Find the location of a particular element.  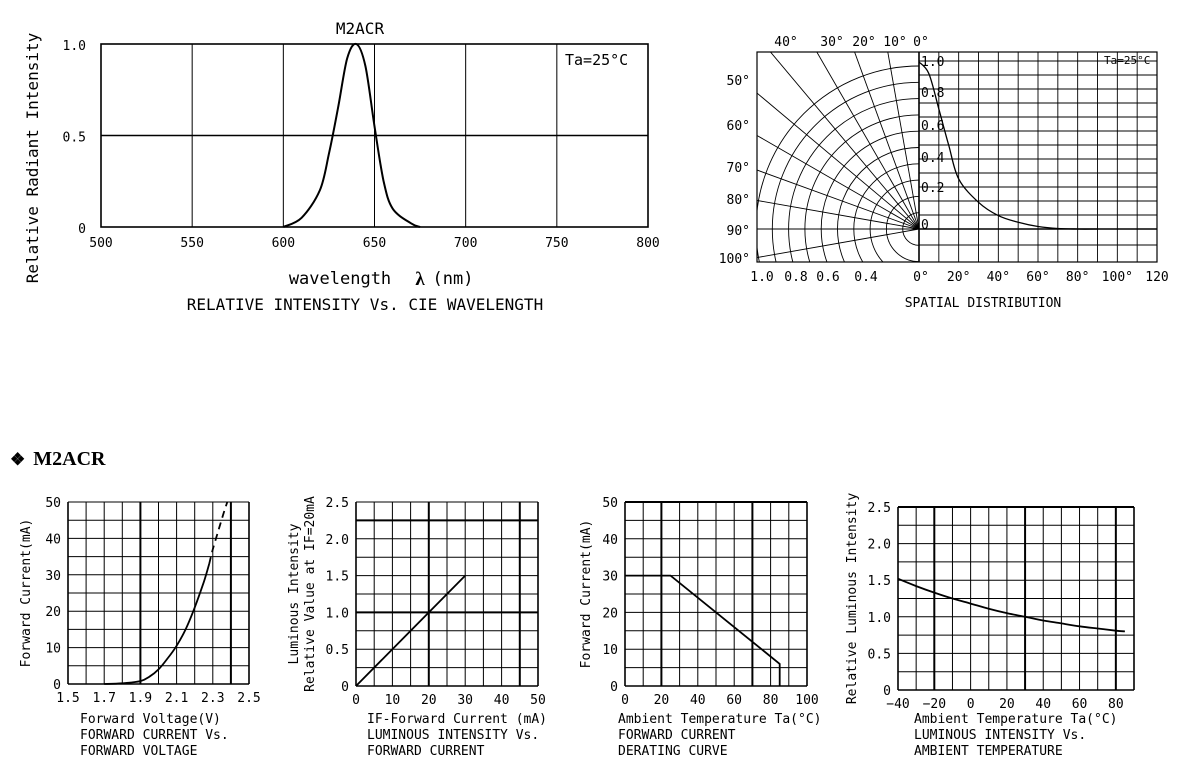

derating-y-axis-label: Forward Current(mA) is located at coordinates (586, 594).